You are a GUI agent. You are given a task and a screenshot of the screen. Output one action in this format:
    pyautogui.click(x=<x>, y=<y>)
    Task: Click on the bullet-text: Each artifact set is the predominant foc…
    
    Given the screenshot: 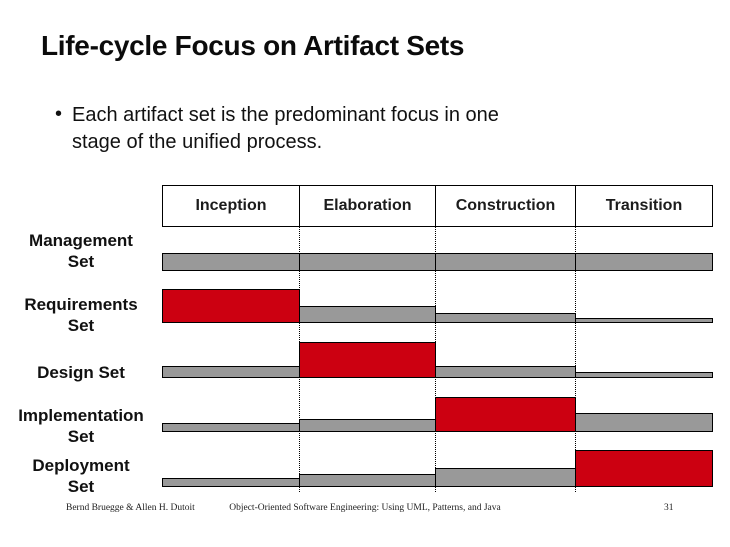 What is the action you would take?
    pyautogui.click(x=285, y=129)
    